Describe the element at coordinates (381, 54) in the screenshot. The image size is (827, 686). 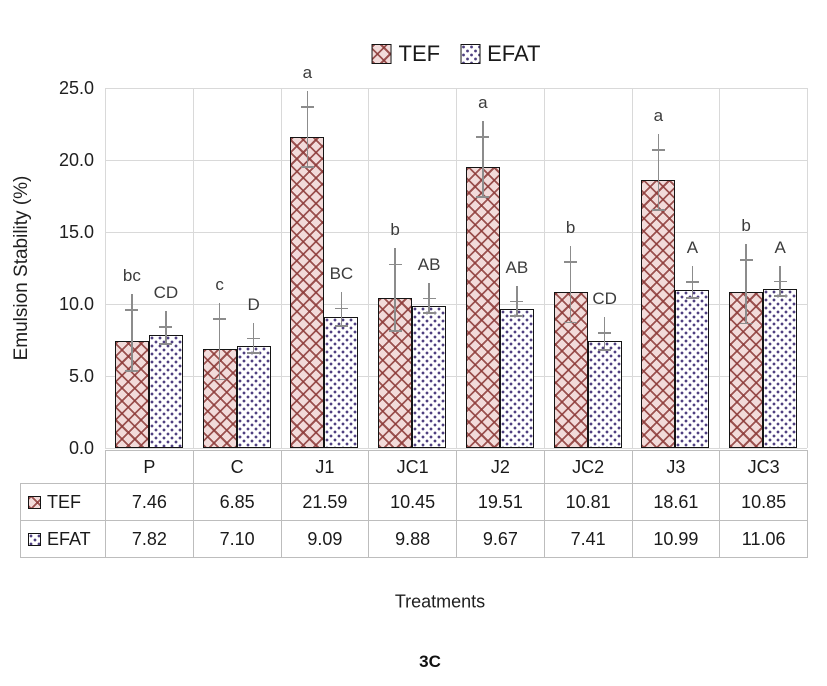
I see `legend-swatch-TEF-icon` at that location.